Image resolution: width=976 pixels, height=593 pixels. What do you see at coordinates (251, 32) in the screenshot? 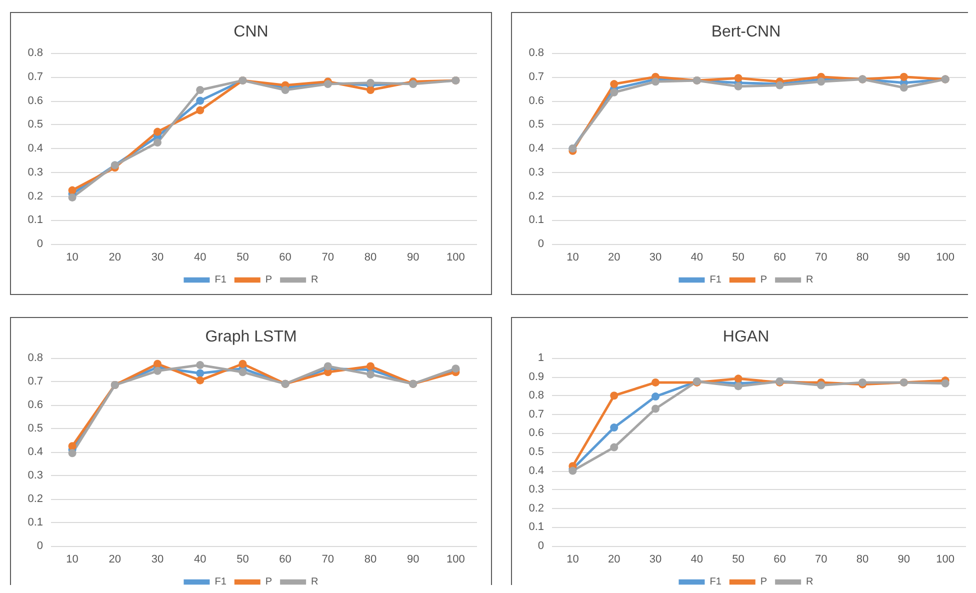
I see `chart-title: CNN` at bounding box center [251, 32].